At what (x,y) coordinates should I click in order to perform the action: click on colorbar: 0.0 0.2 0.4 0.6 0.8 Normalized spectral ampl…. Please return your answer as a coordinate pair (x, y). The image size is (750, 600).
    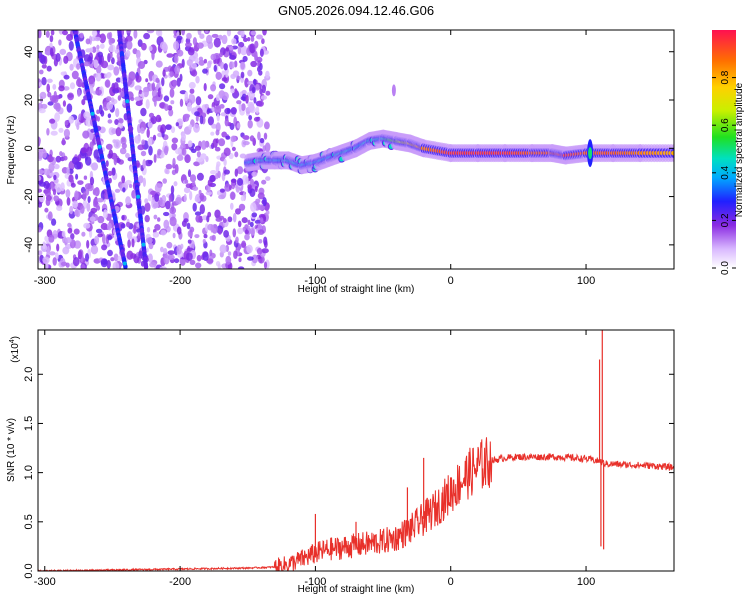
    Looking at the image, I should click on (728, 152).